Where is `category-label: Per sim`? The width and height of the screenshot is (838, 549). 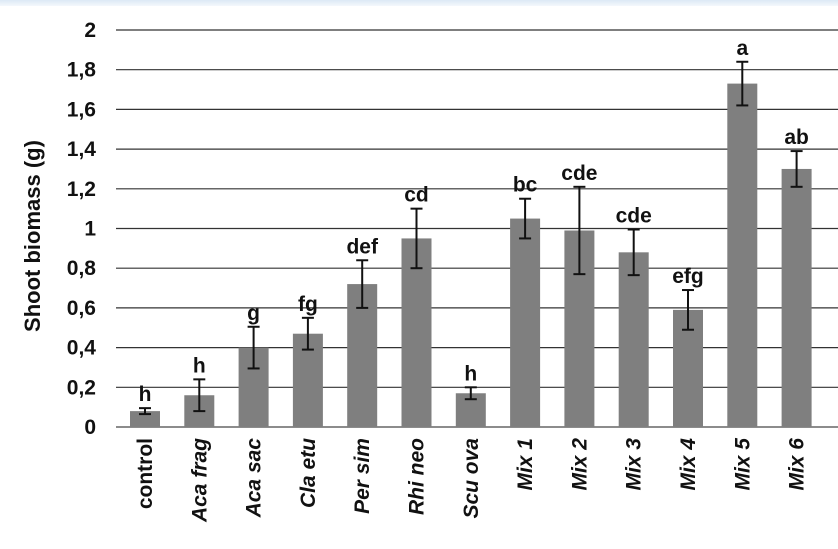
category-label: Per sim is located at coordinates (362, 476).